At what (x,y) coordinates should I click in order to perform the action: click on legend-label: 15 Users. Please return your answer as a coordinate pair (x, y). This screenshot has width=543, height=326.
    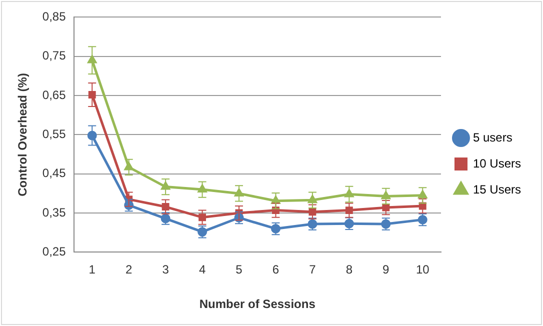
    Looking at the image, I should click on (497, 189).